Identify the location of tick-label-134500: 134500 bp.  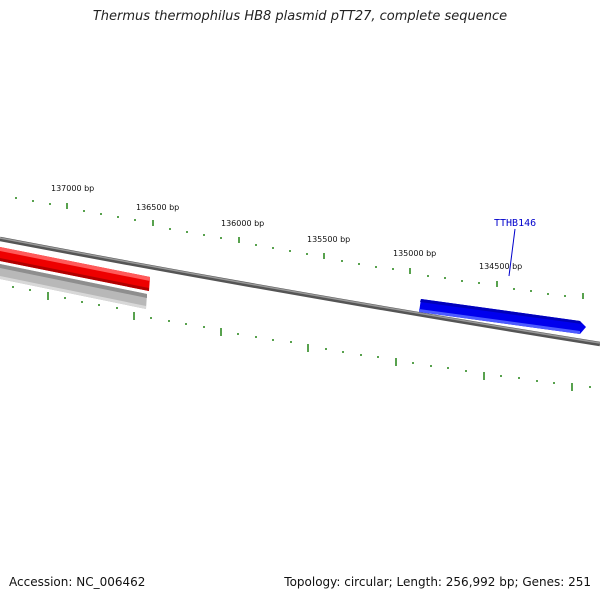
(500, 266).